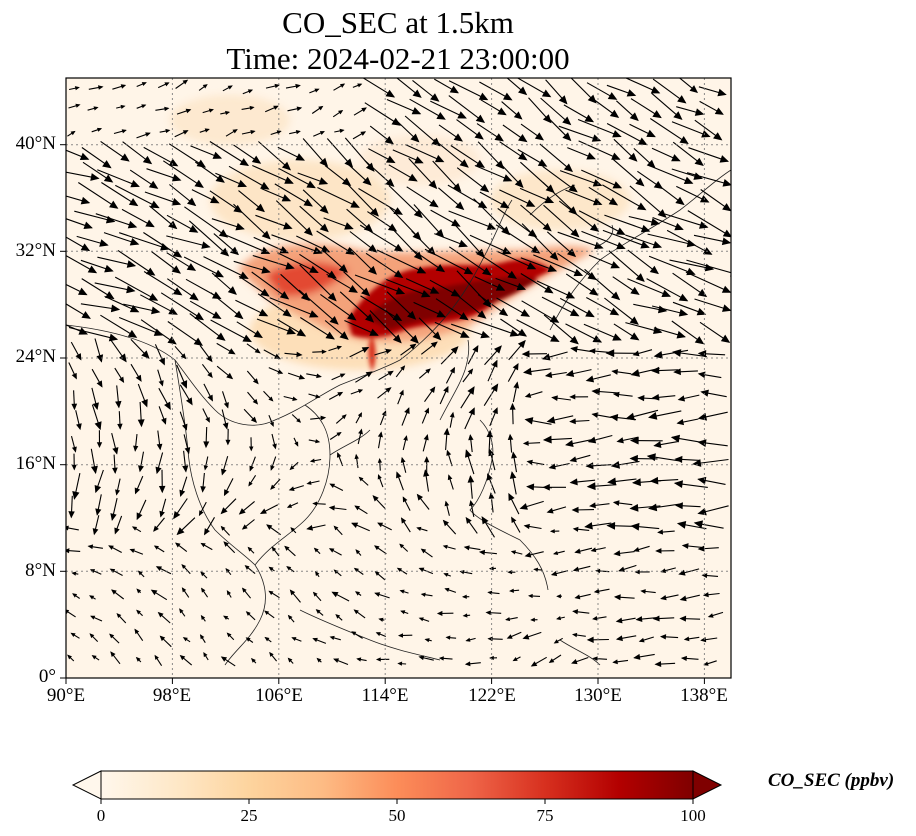  Describe the element at coordinates (249, 815) in the screenshot. I see `colorbar-tick-label: 25` at that location.